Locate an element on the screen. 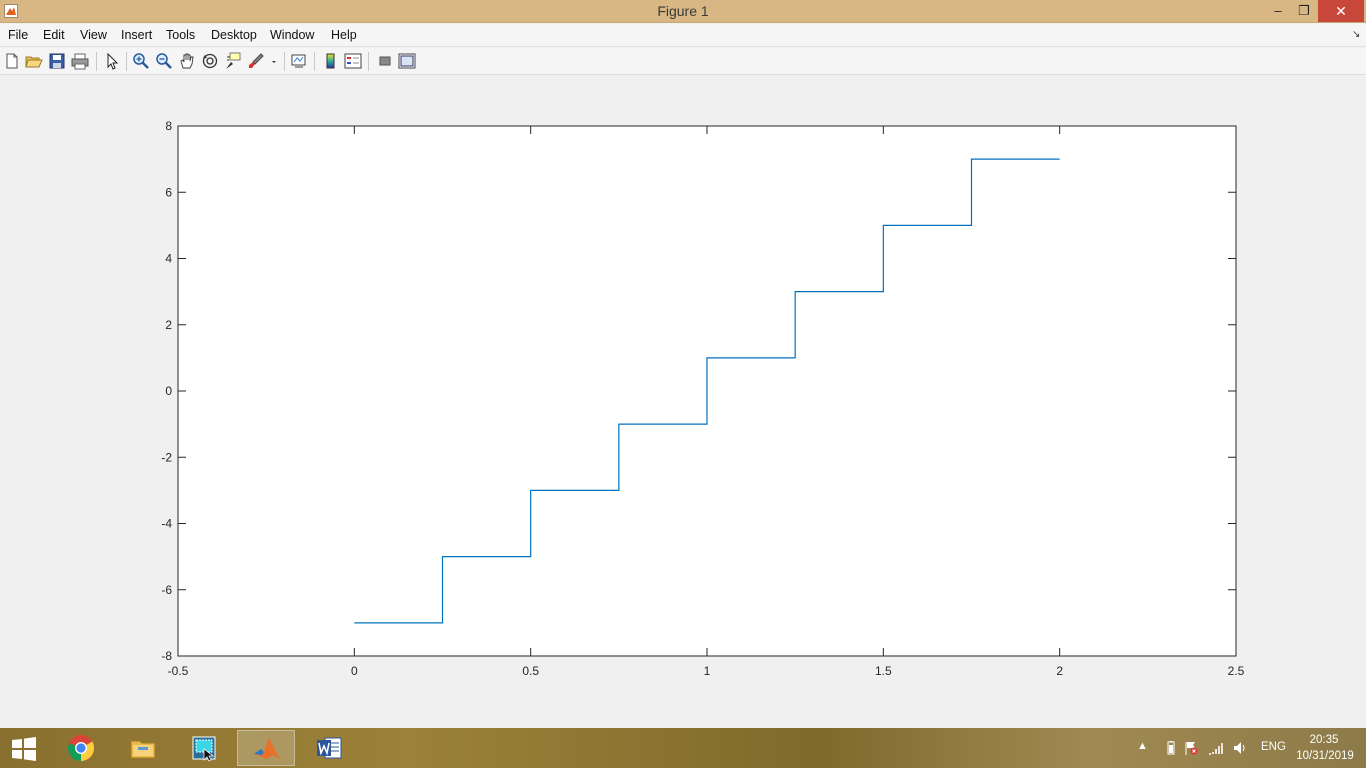 This screenshot has width=1366, height=768. y-tick-label: 0 is located at coordinates (168, 391).